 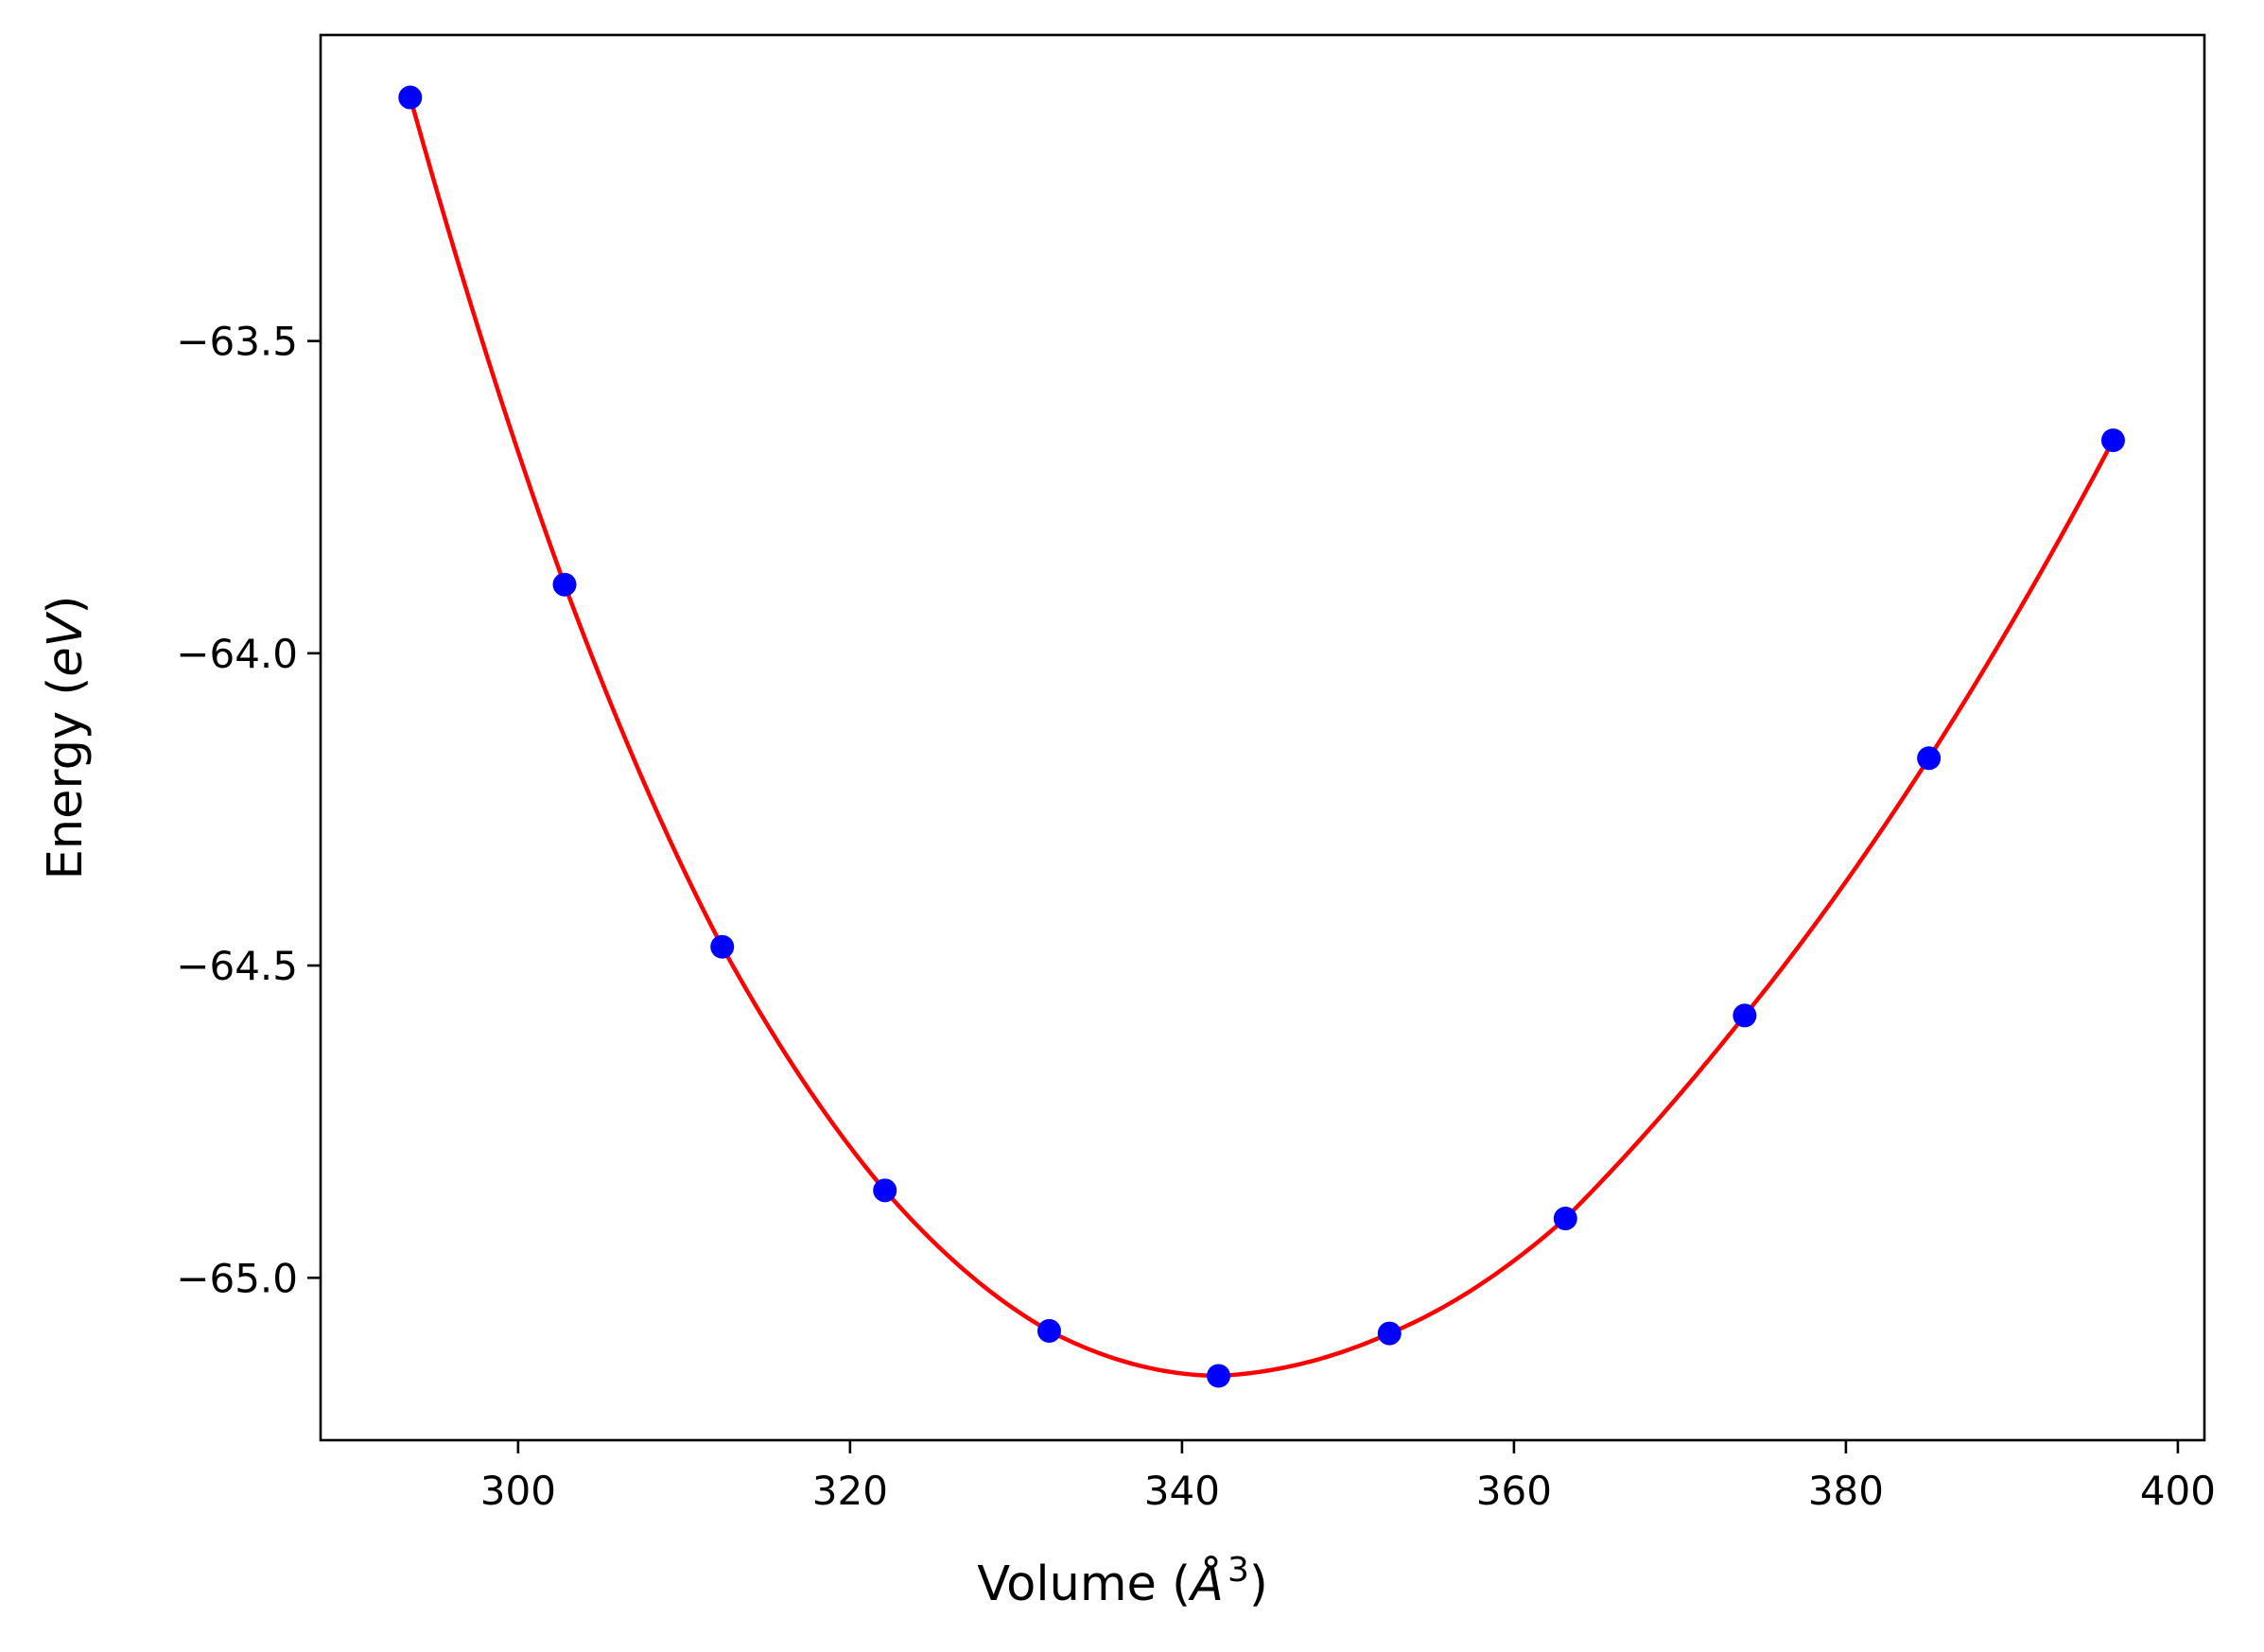 What do you see at coordinates (1206, 1583) in the screenshot?
I see `x-axis-label-unit: Å` at bounding box center [1206, 1583].